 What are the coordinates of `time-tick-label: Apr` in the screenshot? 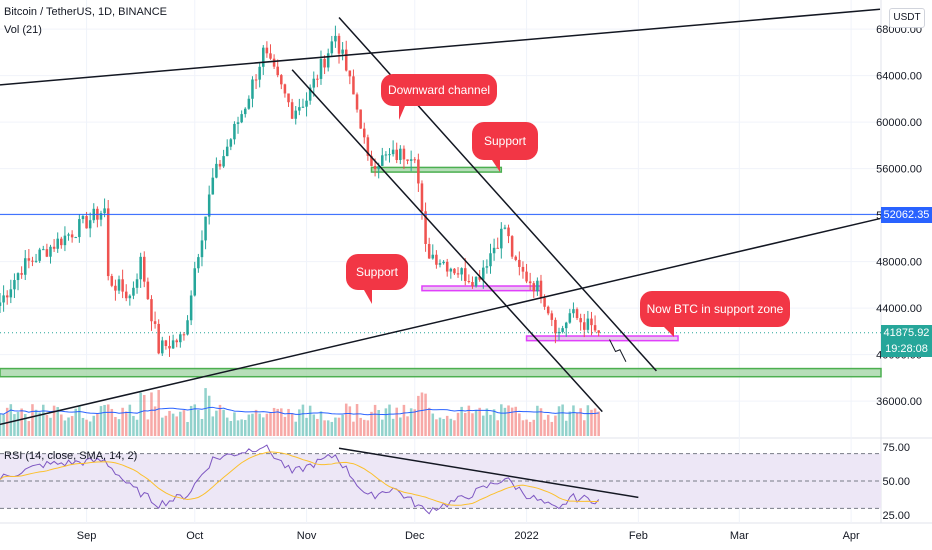 It's located at (851, 536).